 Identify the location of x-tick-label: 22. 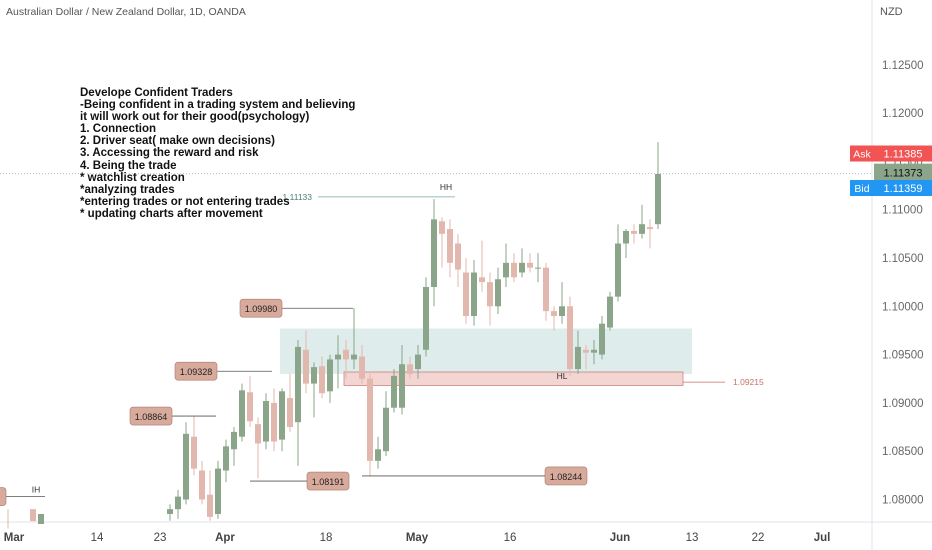
(758, 538).